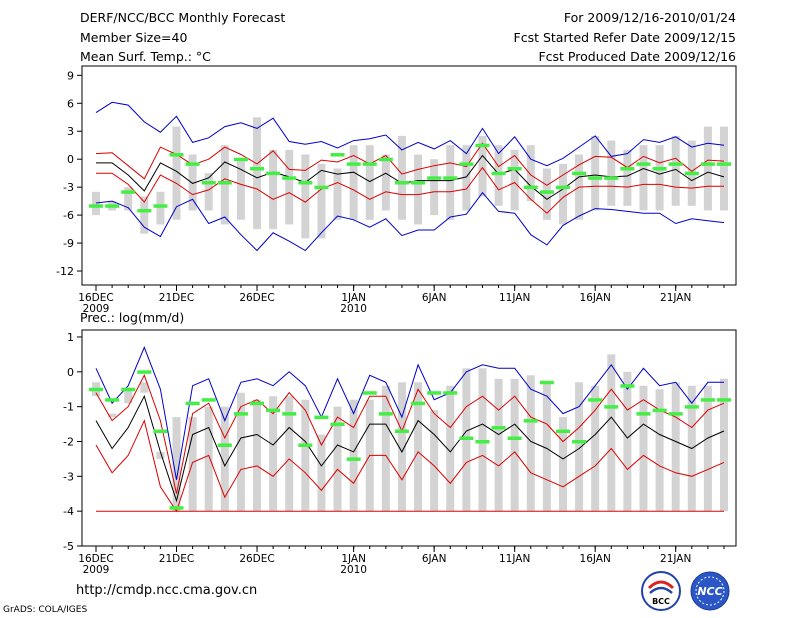 The image size is (800, 618). I want to click on fcst-produced-date: Fcst Produced Date 2009/12/16, so click(637, 56).